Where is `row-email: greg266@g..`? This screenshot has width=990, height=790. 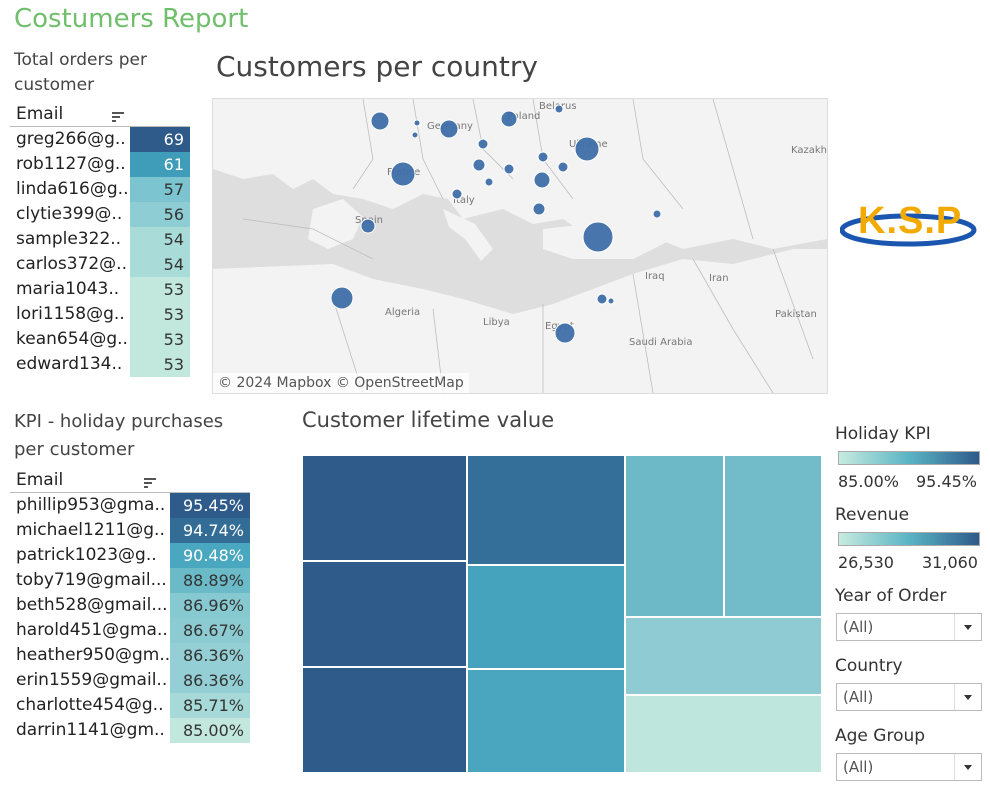
row-email: greg266@g.. is located at coordinates (71, 139).